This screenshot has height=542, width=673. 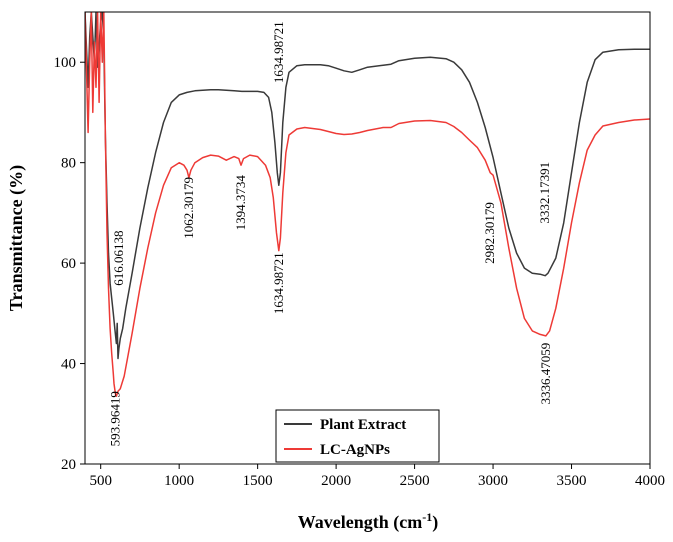 I want to click on x-tick-label: 3500, so click(x=572, y=481).